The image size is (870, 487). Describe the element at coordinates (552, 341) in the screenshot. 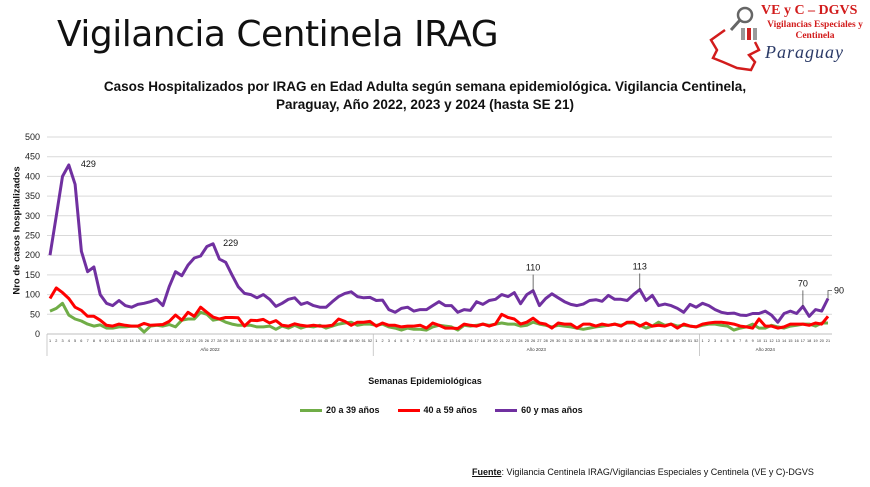

I see `x-tick-label: 29` at that location.